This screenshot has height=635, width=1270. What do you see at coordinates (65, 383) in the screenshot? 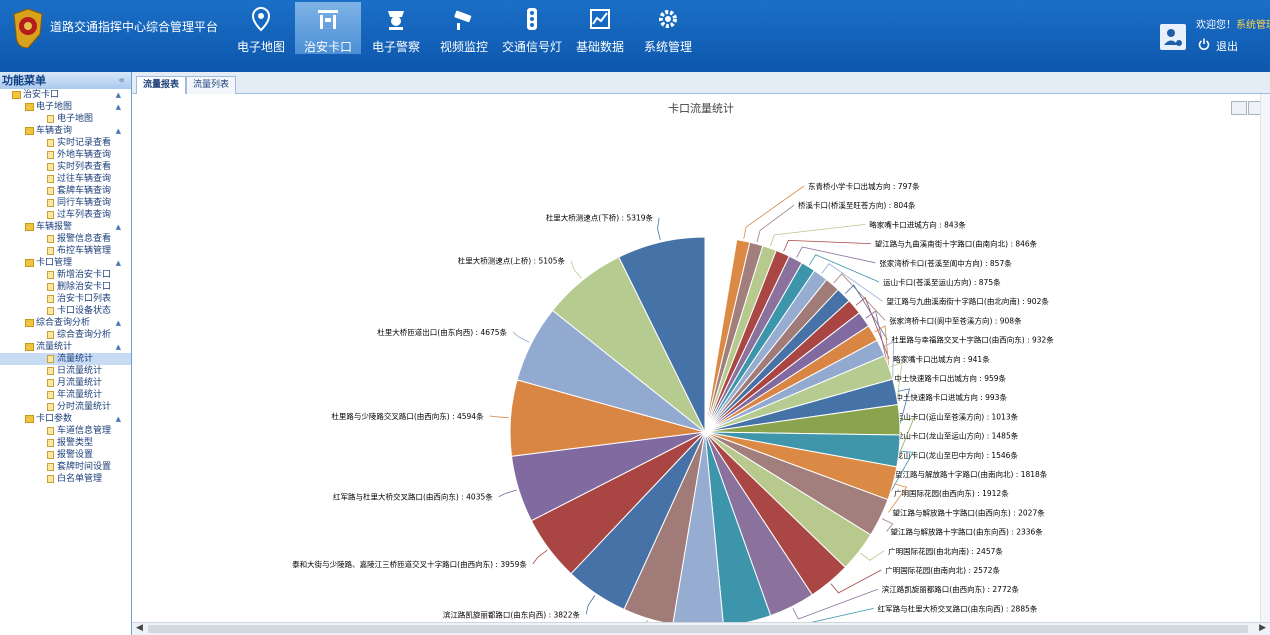
I see `tree-item: 月流量统计` at bounding box center [65, 383].